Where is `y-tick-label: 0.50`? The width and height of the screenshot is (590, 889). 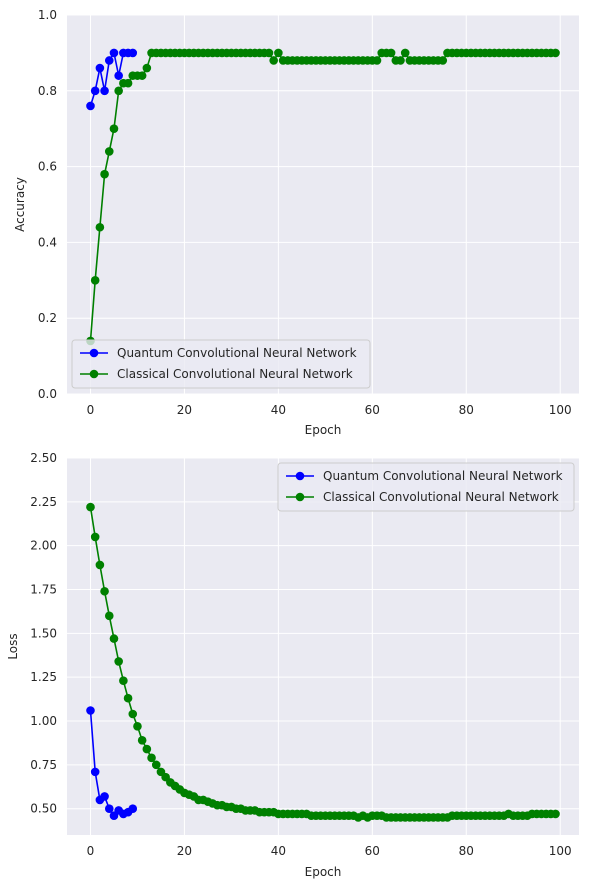
y-tick-label: 0.50 is located at coordinates (43, 809).